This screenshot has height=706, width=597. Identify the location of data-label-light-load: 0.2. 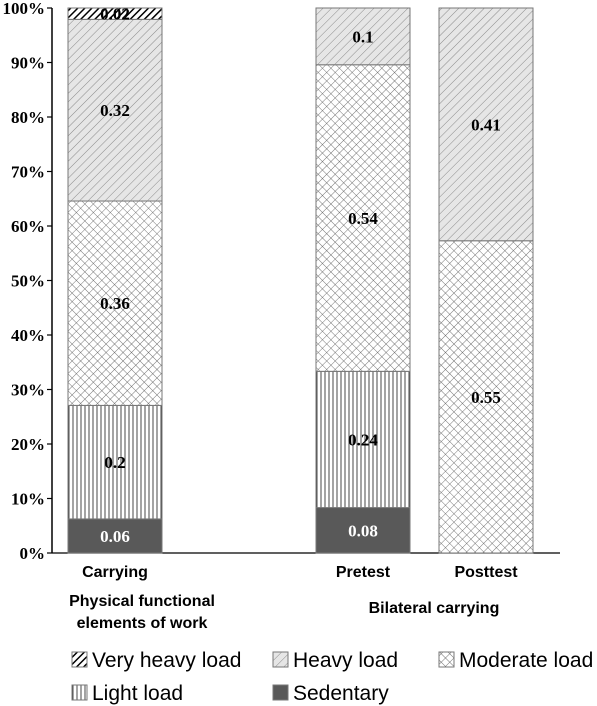
(114, 462).